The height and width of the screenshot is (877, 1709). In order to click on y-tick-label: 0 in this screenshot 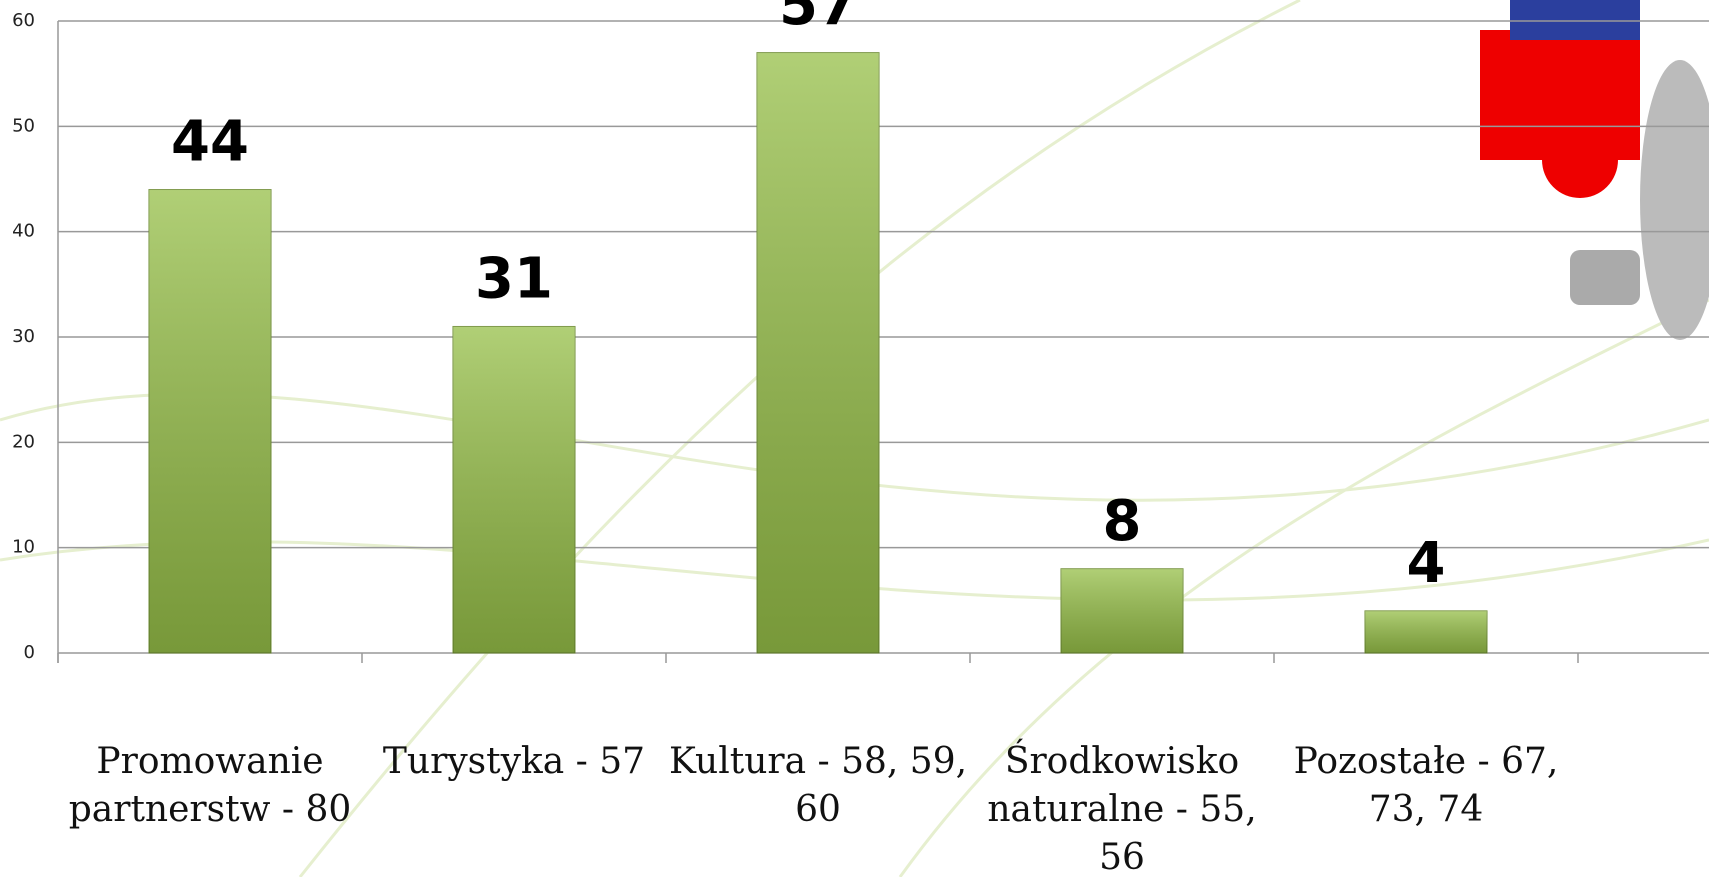, I will do `click(29, 652)`.